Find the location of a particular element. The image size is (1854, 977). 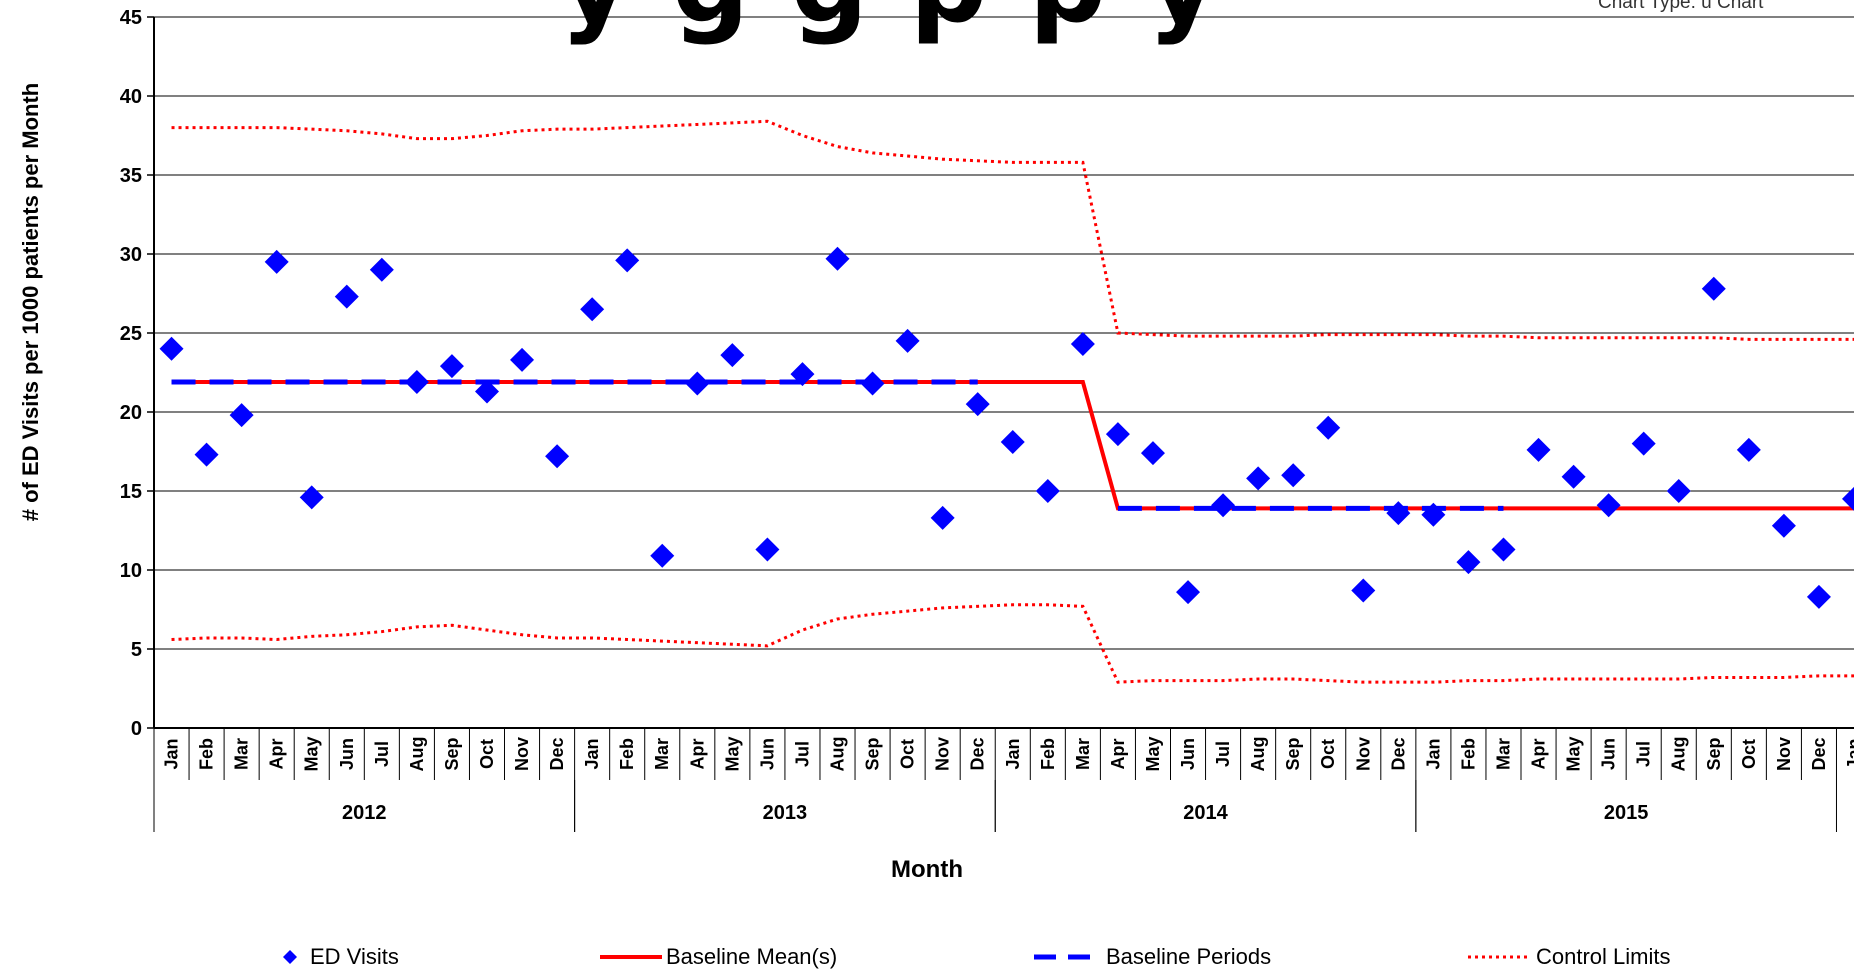

diamond-marker-icon is located at coordinates (290, 957).